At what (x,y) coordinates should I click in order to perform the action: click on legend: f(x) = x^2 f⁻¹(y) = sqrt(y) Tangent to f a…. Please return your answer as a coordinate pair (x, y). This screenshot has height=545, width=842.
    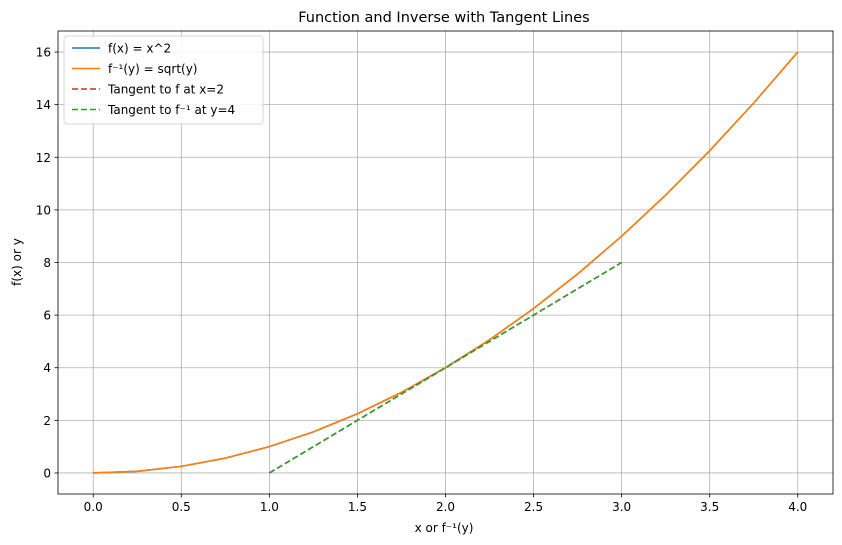
    Looking at the image, I should click on (163, 80).